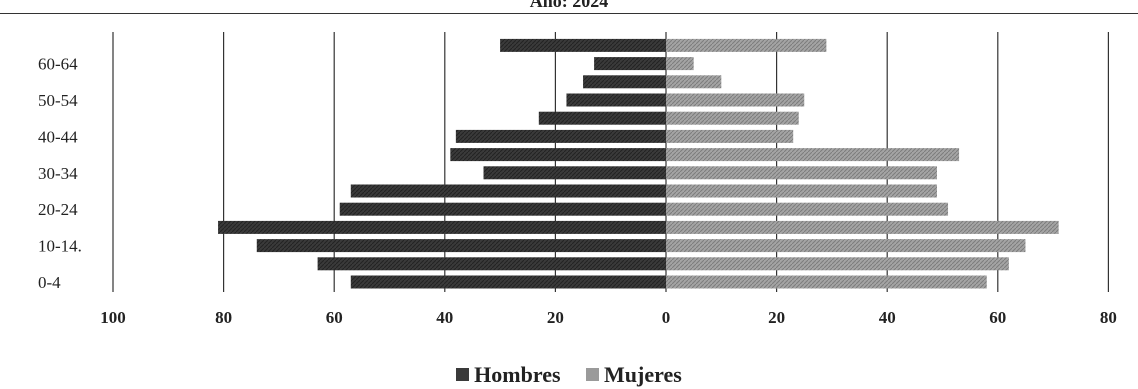  I want to click on legend-swatch-hombres, so click(463, 374).